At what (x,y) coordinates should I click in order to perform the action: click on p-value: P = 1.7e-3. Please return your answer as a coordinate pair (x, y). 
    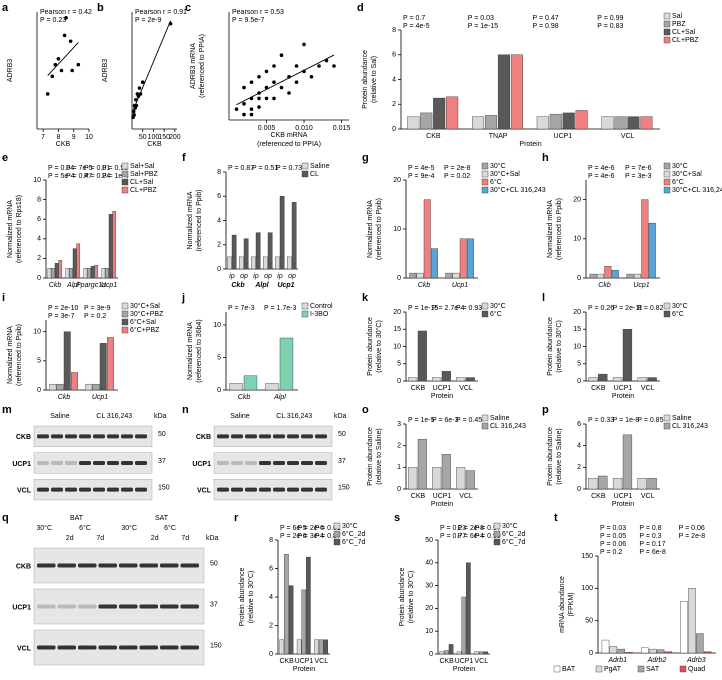
    Looking at the image, I should click on (280, 308).